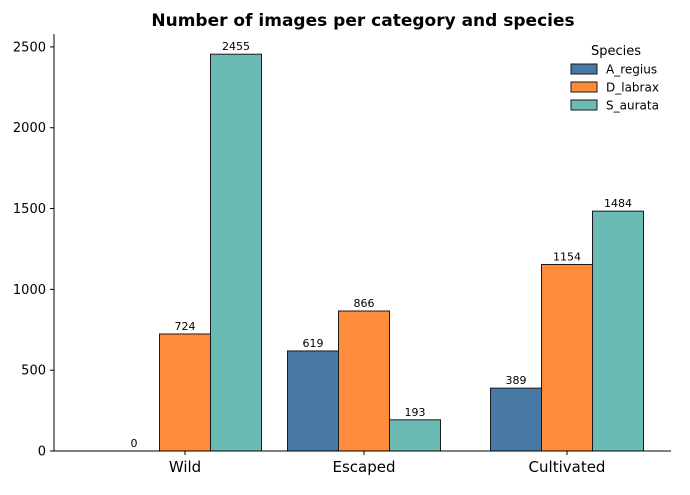  Describe the element at coordinates (631, 70) in the screenshot. I see `legend-label-A_regius: A_regius` at that location.